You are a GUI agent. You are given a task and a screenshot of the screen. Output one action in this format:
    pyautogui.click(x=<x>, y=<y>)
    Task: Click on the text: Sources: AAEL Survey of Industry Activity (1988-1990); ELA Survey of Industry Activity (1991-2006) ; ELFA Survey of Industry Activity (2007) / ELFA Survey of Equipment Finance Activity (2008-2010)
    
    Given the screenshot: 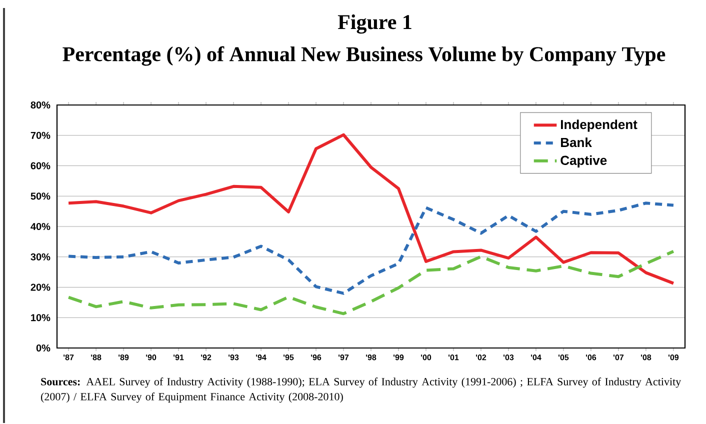 What is the action you would take?
    pyautogui.click(x=361, y=390)
    